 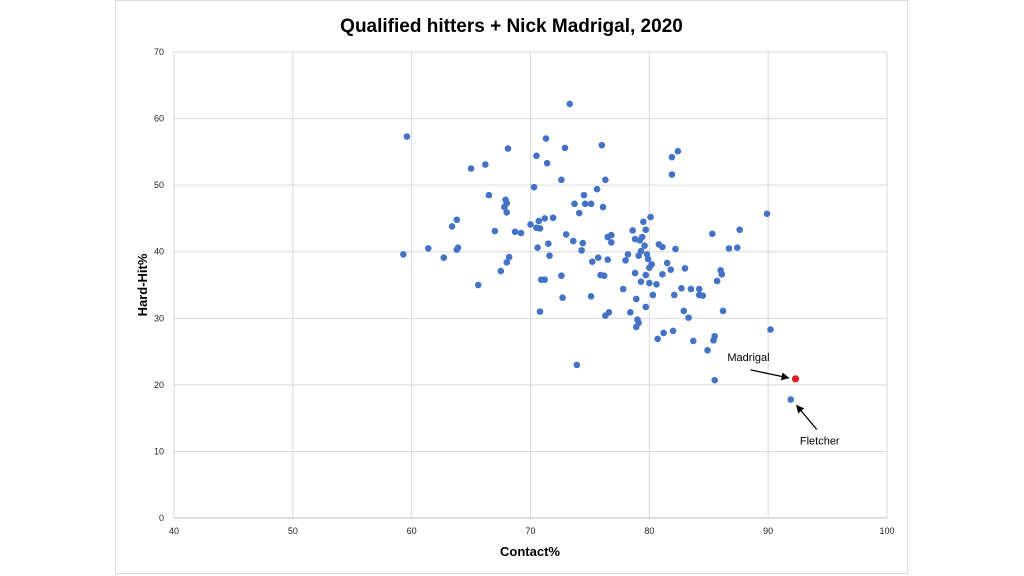 What do you see at coordinates (159, 385) in the screenshot?
I see `y-tick-label: 20` at bounding box center [159, 385].